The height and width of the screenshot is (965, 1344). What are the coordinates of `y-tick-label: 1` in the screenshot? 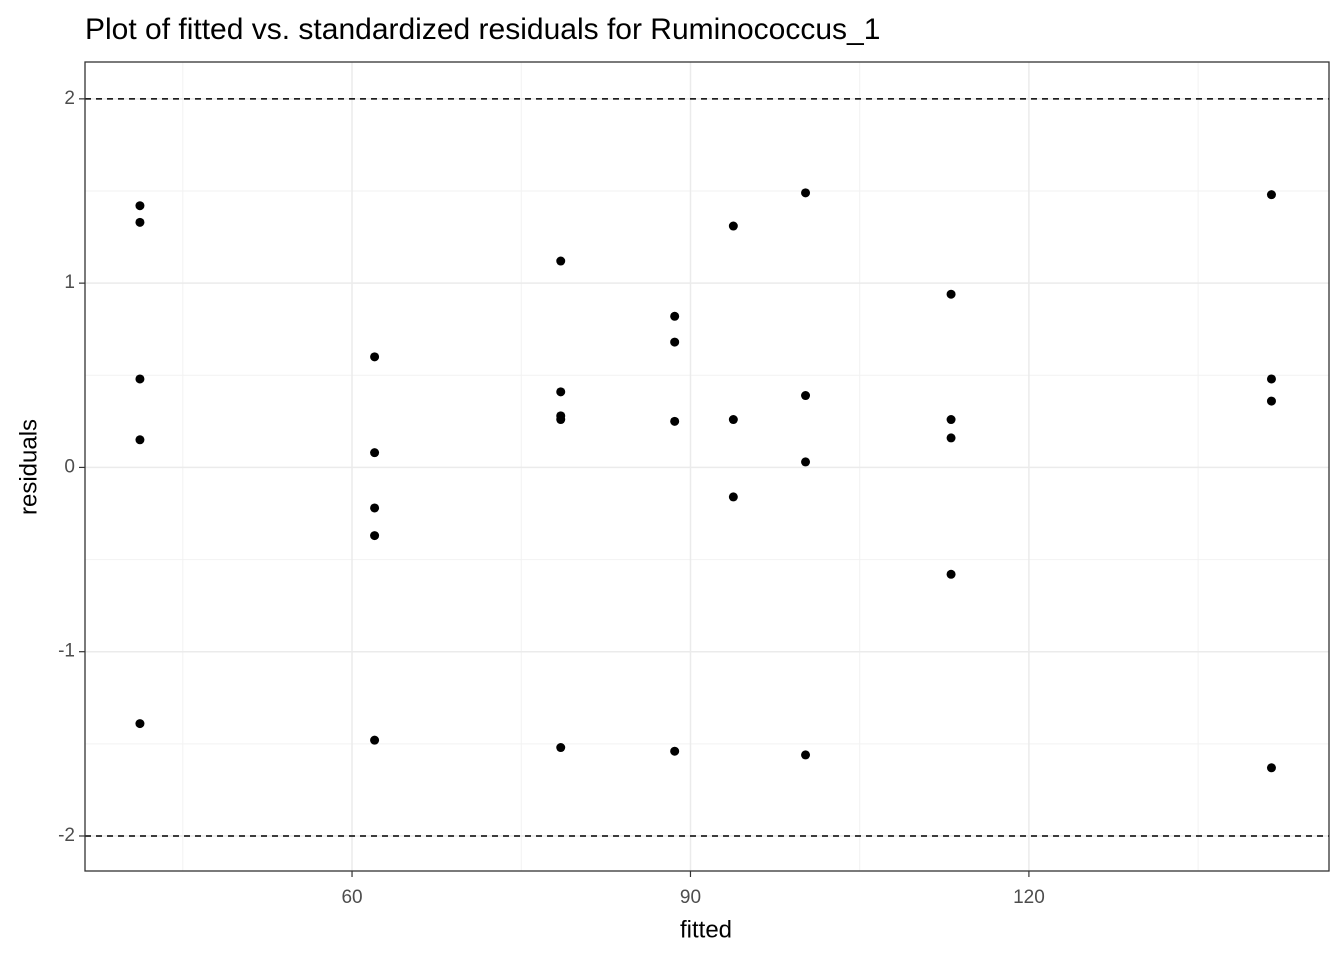 It's located at (69, 282).